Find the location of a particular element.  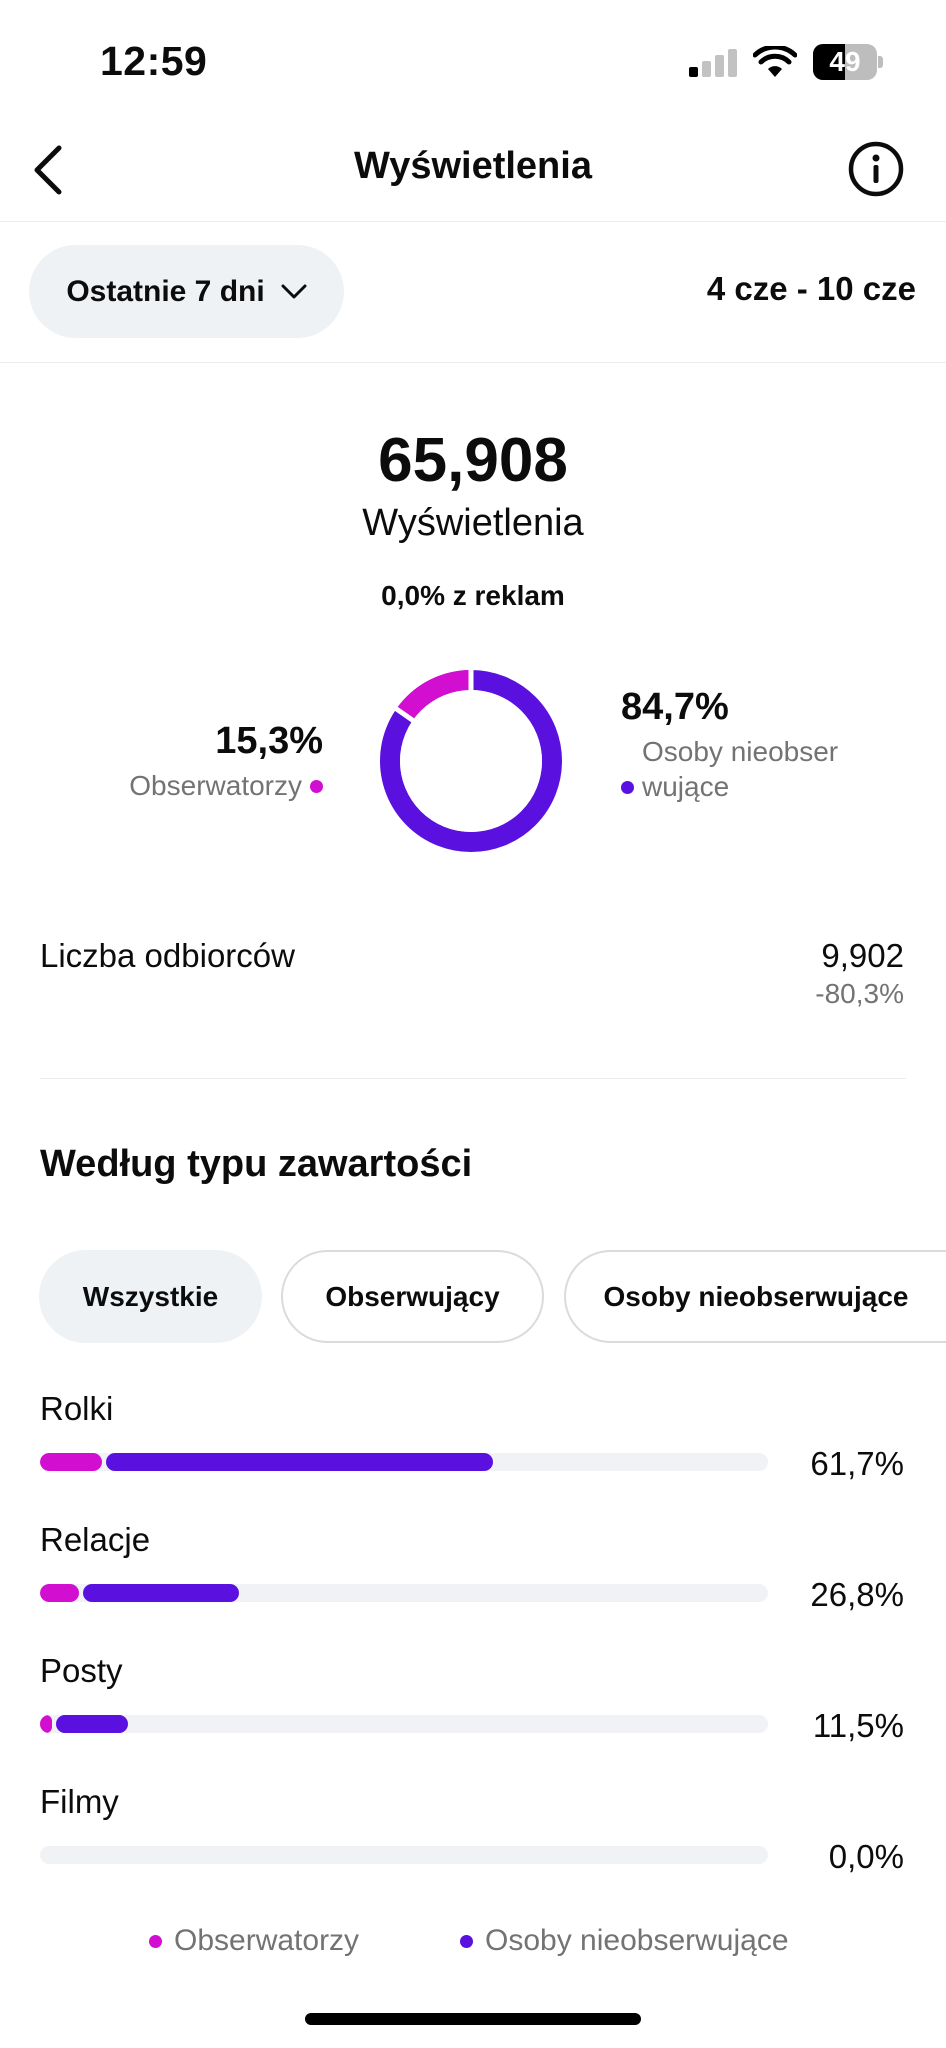

row-bar-posts is located at coordinates (404, 1724).